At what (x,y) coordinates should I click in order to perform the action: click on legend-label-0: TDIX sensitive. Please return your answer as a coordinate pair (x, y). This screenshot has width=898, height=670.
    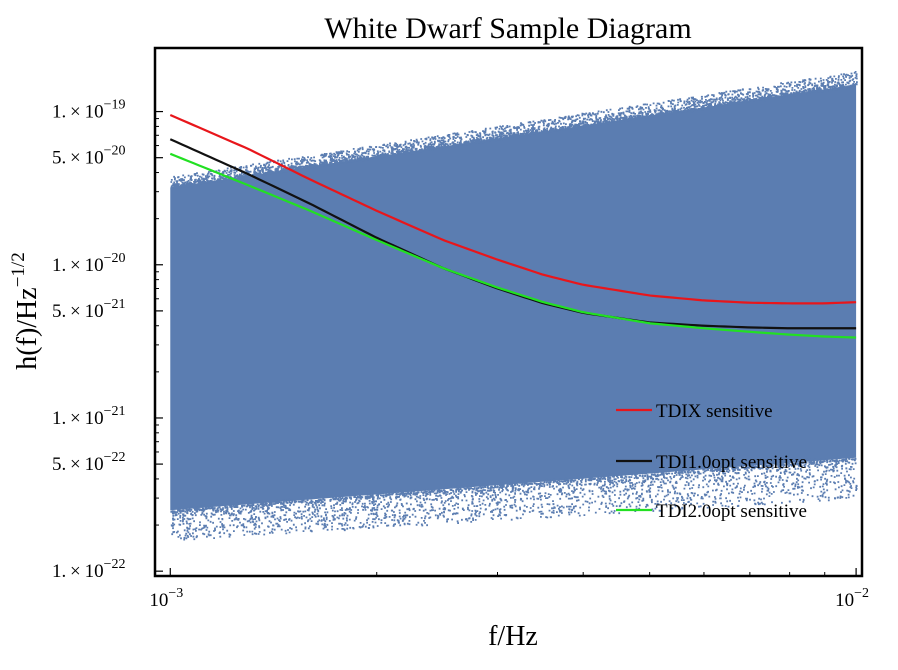
    Looking at the image, I should click on (714, 411).